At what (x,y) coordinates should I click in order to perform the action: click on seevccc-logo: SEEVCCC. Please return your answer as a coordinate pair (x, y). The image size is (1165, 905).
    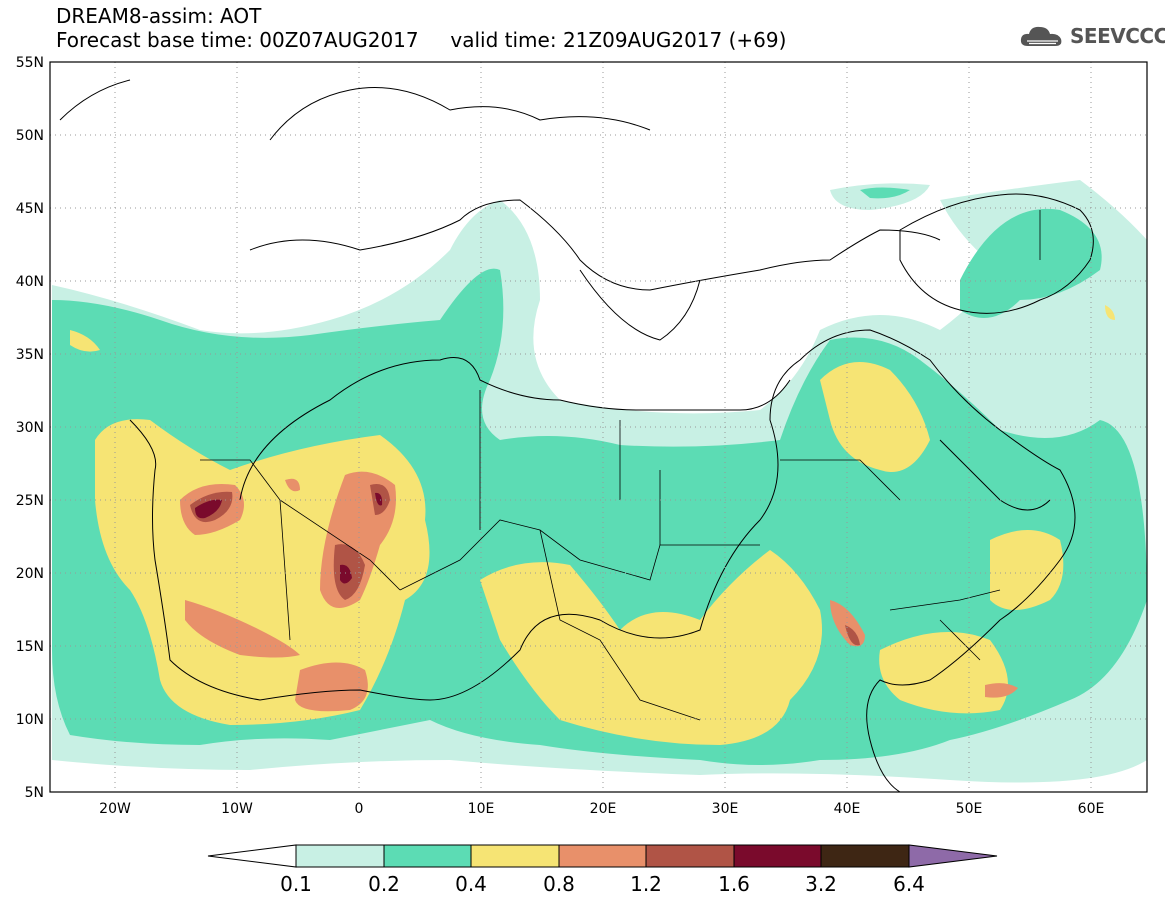
    Looking at the image, I should click on (1091, 36).